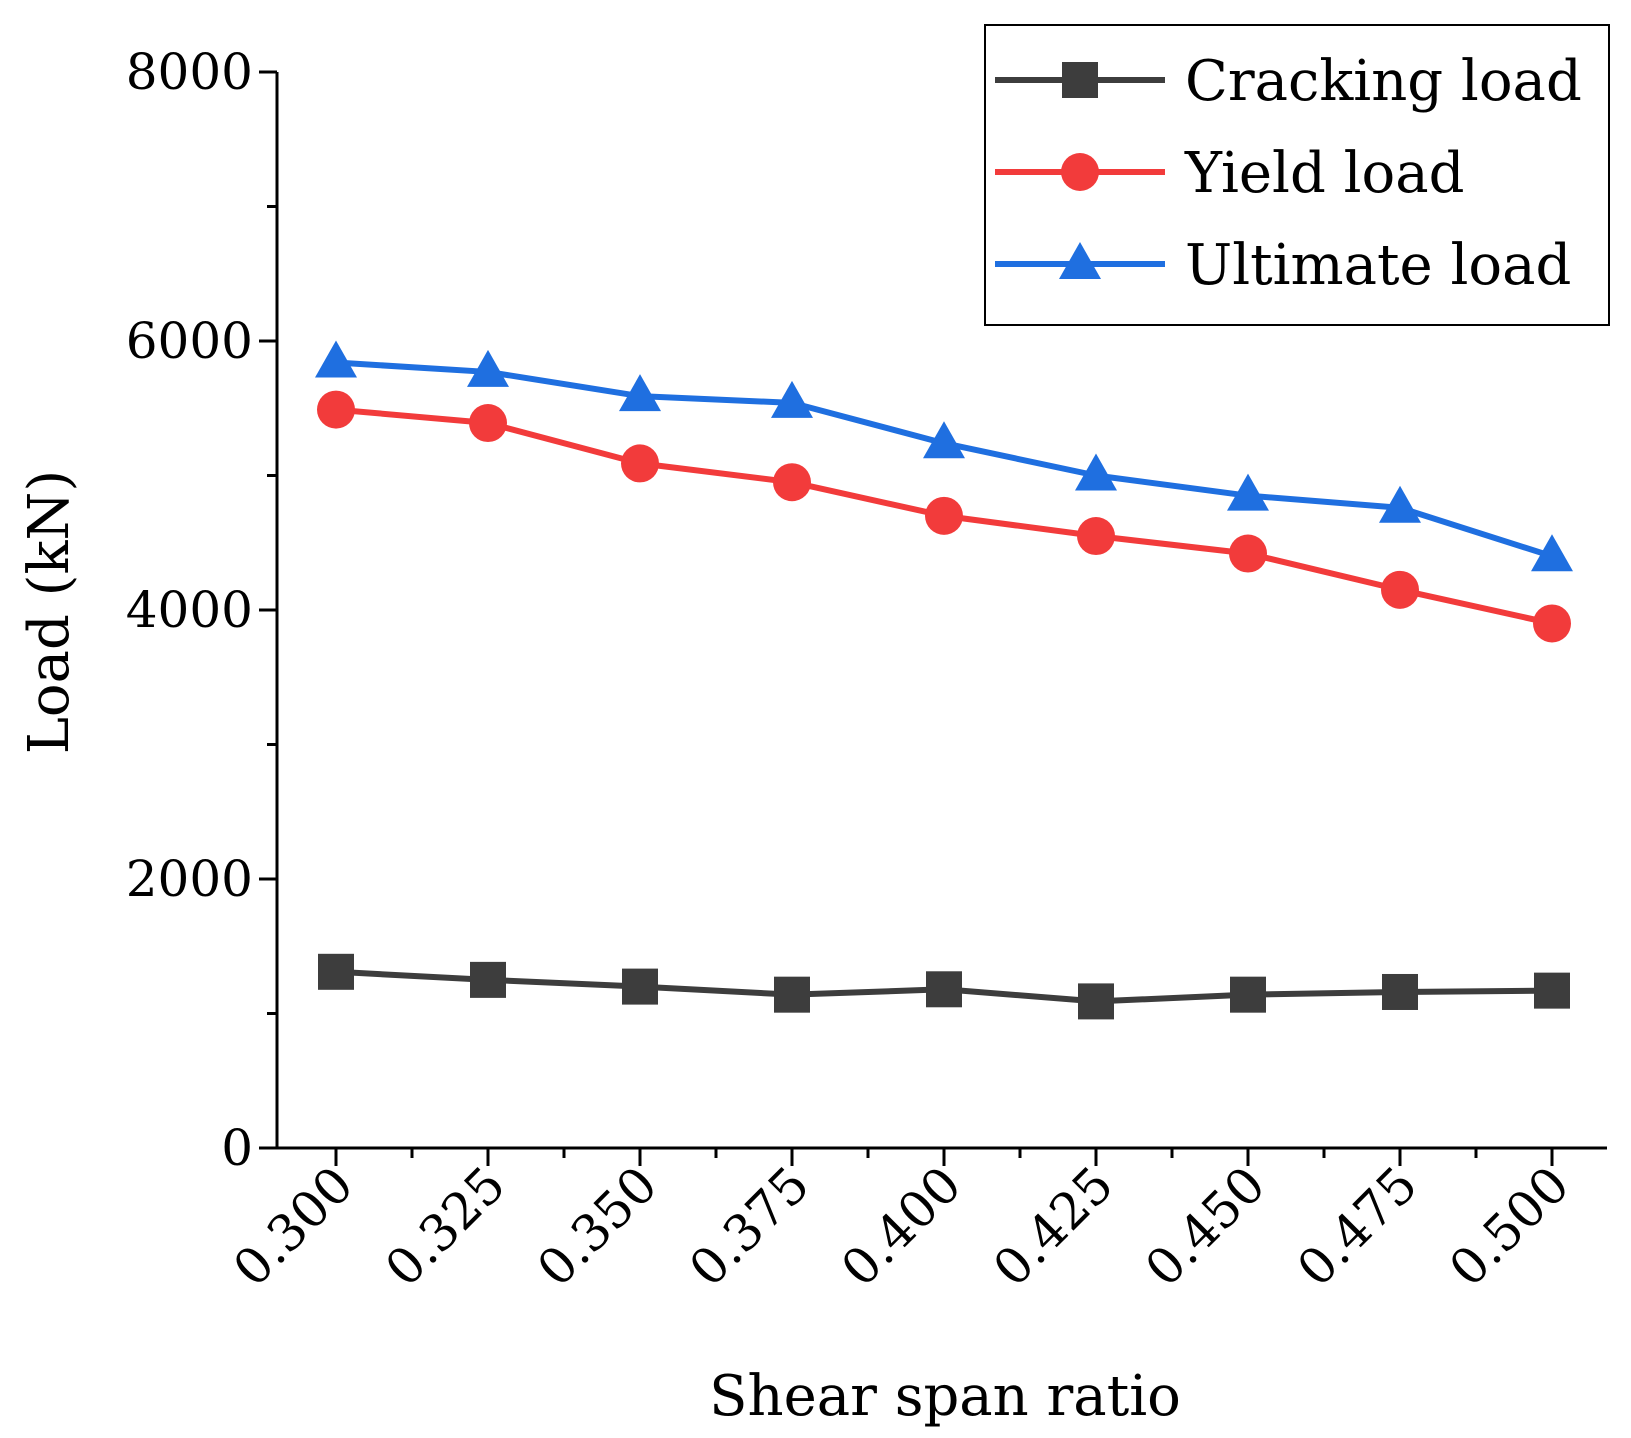 The image size is (1631, 1438). I want to click on x-tick-label: 0.400, so click(901, 1226).